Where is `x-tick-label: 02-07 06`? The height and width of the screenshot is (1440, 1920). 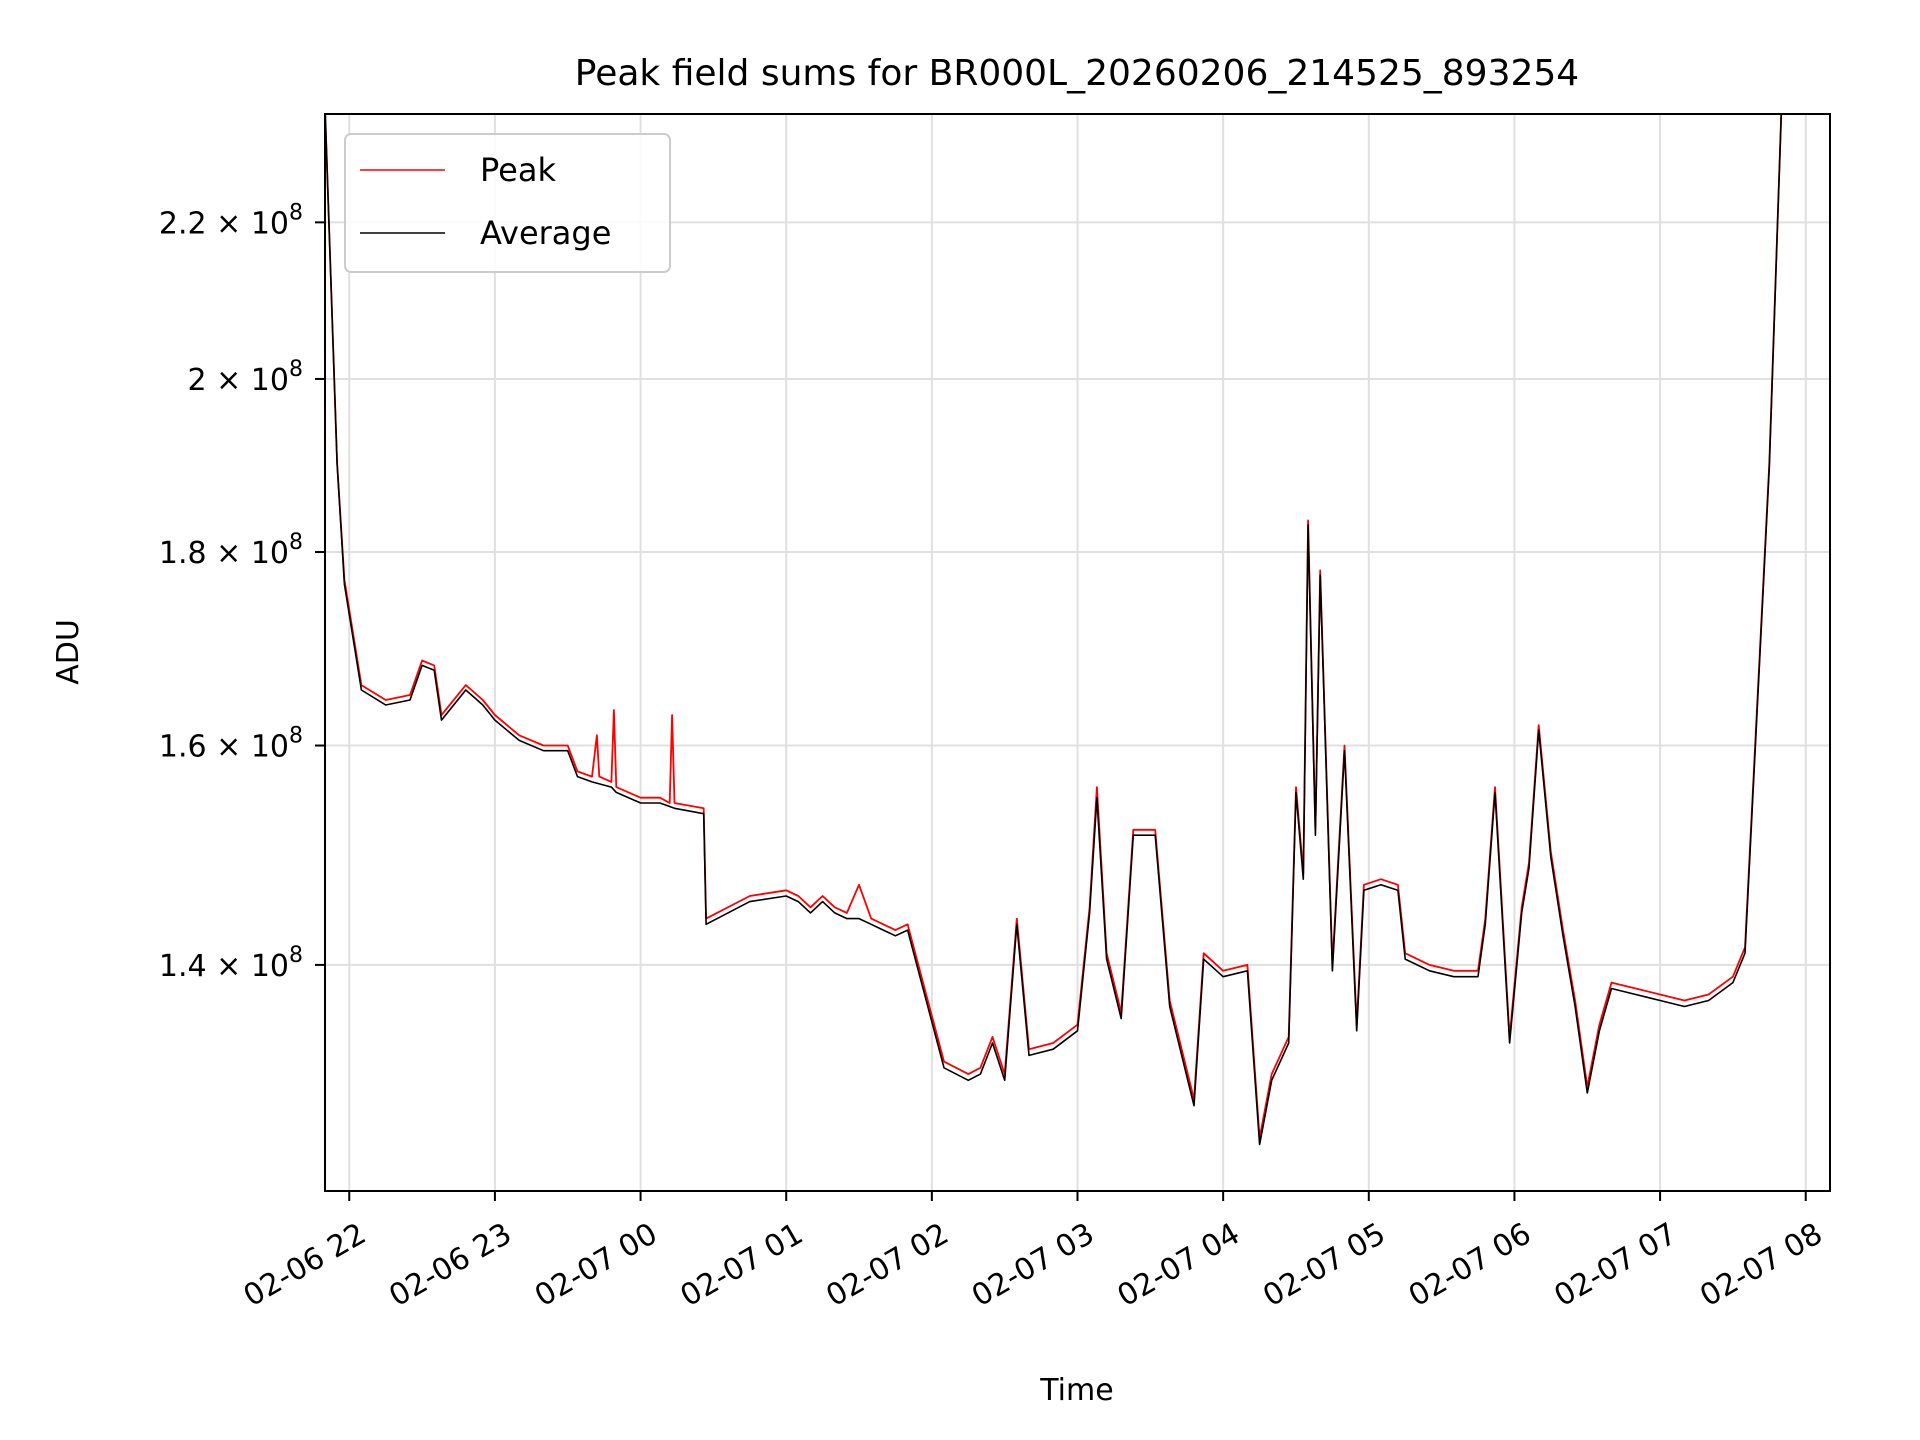 x-tick-label: 02-07 06 is located at coordinates (1470, 1265).